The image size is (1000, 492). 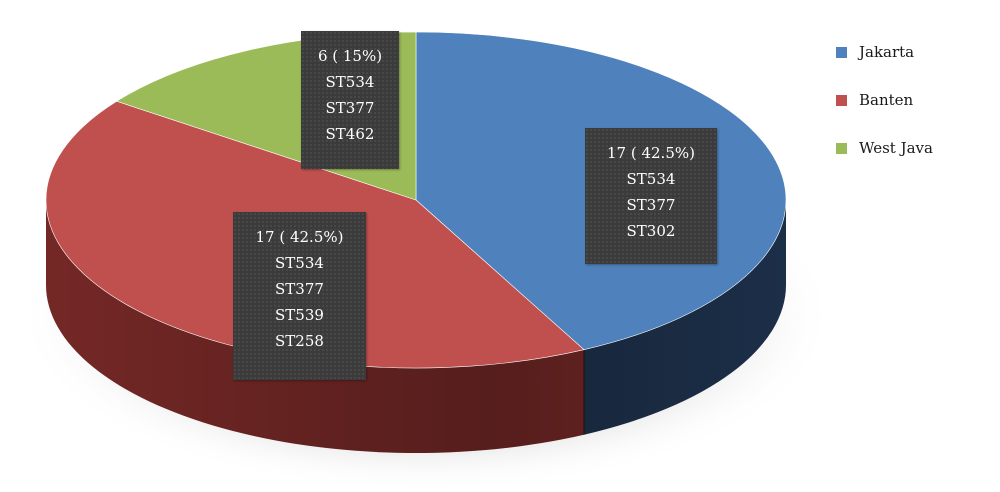 I want to click on legend-swatch-banten, so click(x=841, y=100).